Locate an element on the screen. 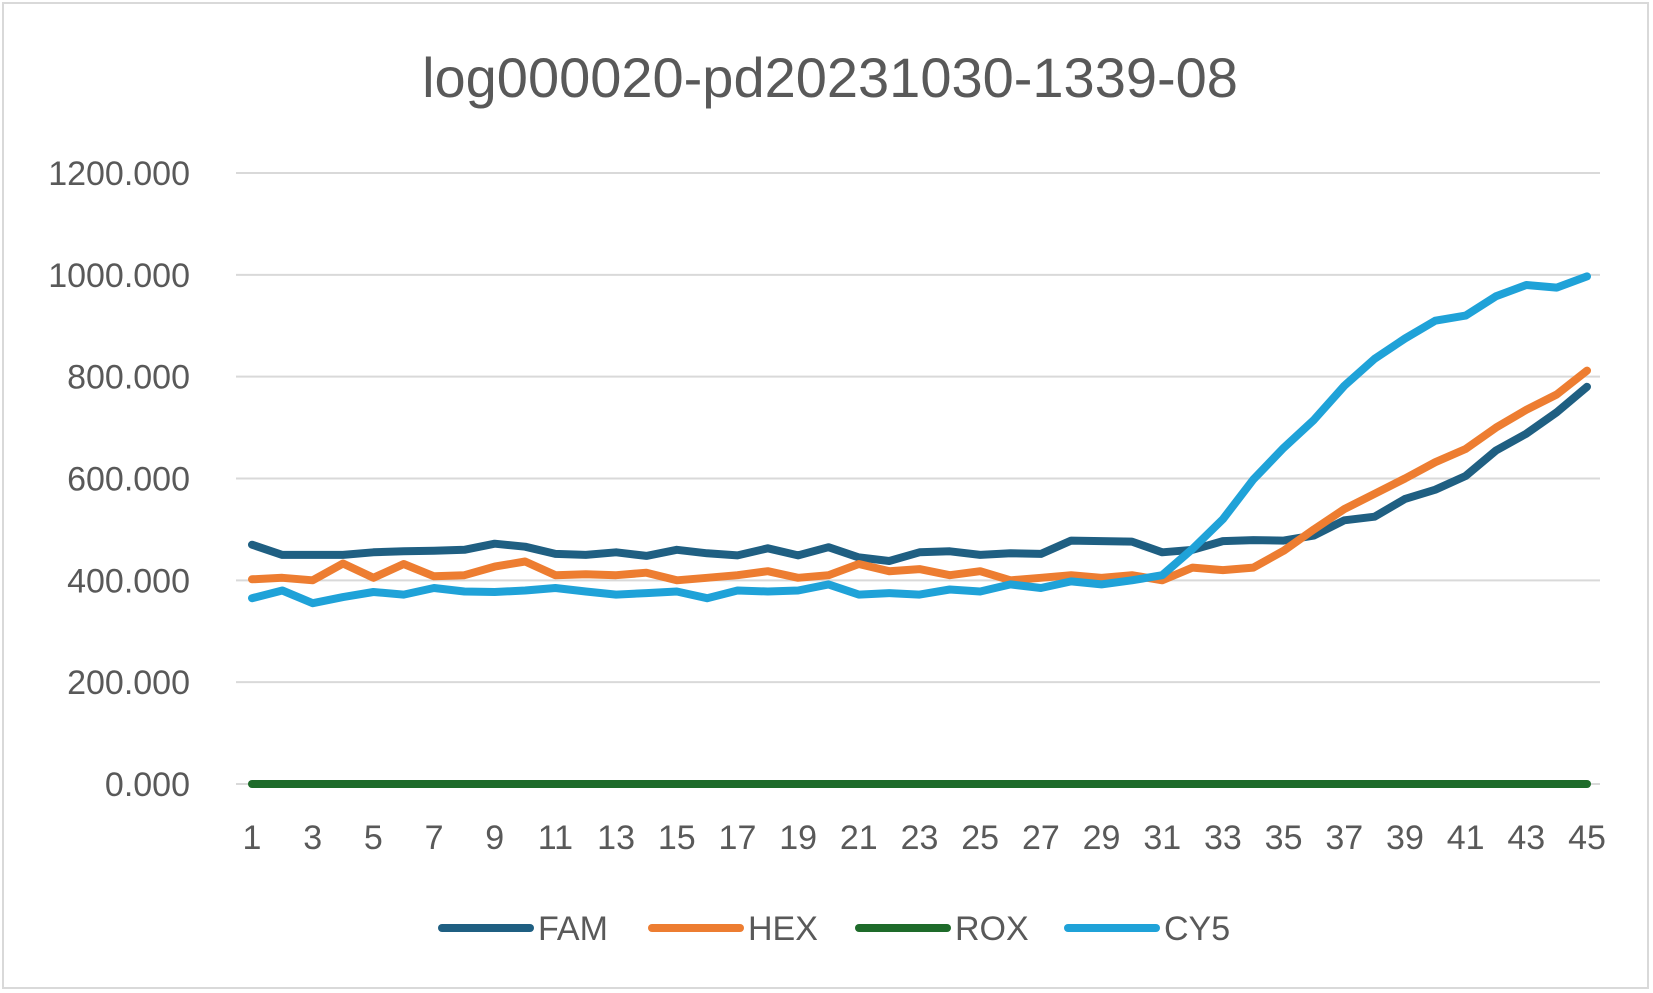  y-tick-label: 1200.000 is located at coordinates (119, 174).